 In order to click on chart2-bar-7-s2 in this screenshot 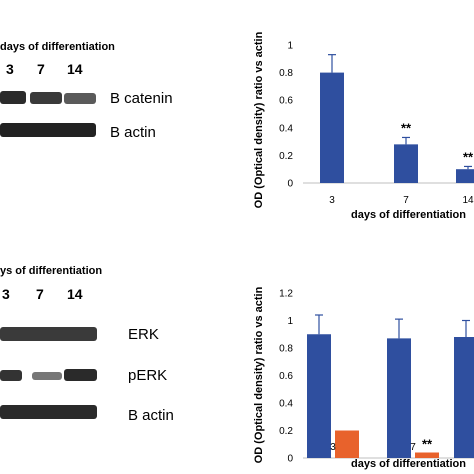, I will do `click(427, 455)`.